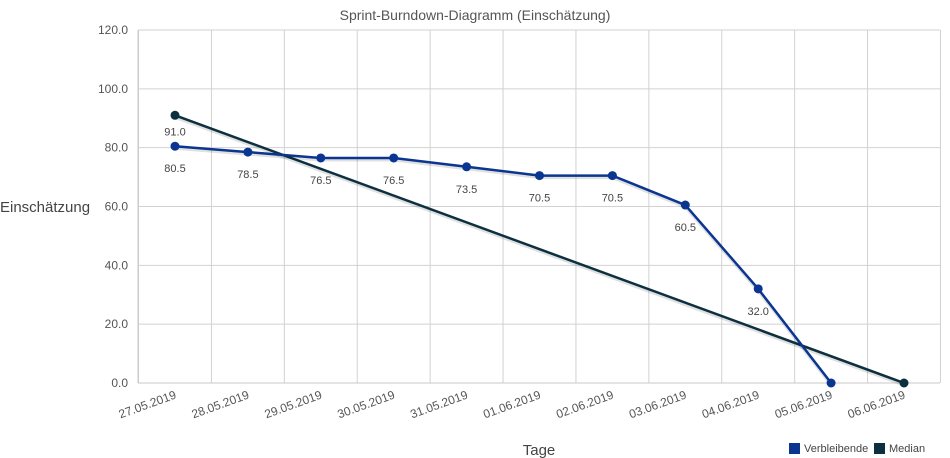 The width and height of the screenshot is (950, 458). What do you see at coordinates (539, 450) in the screenshot?
I see `x-axis-title: Tage` at bounding box center [539, 450].